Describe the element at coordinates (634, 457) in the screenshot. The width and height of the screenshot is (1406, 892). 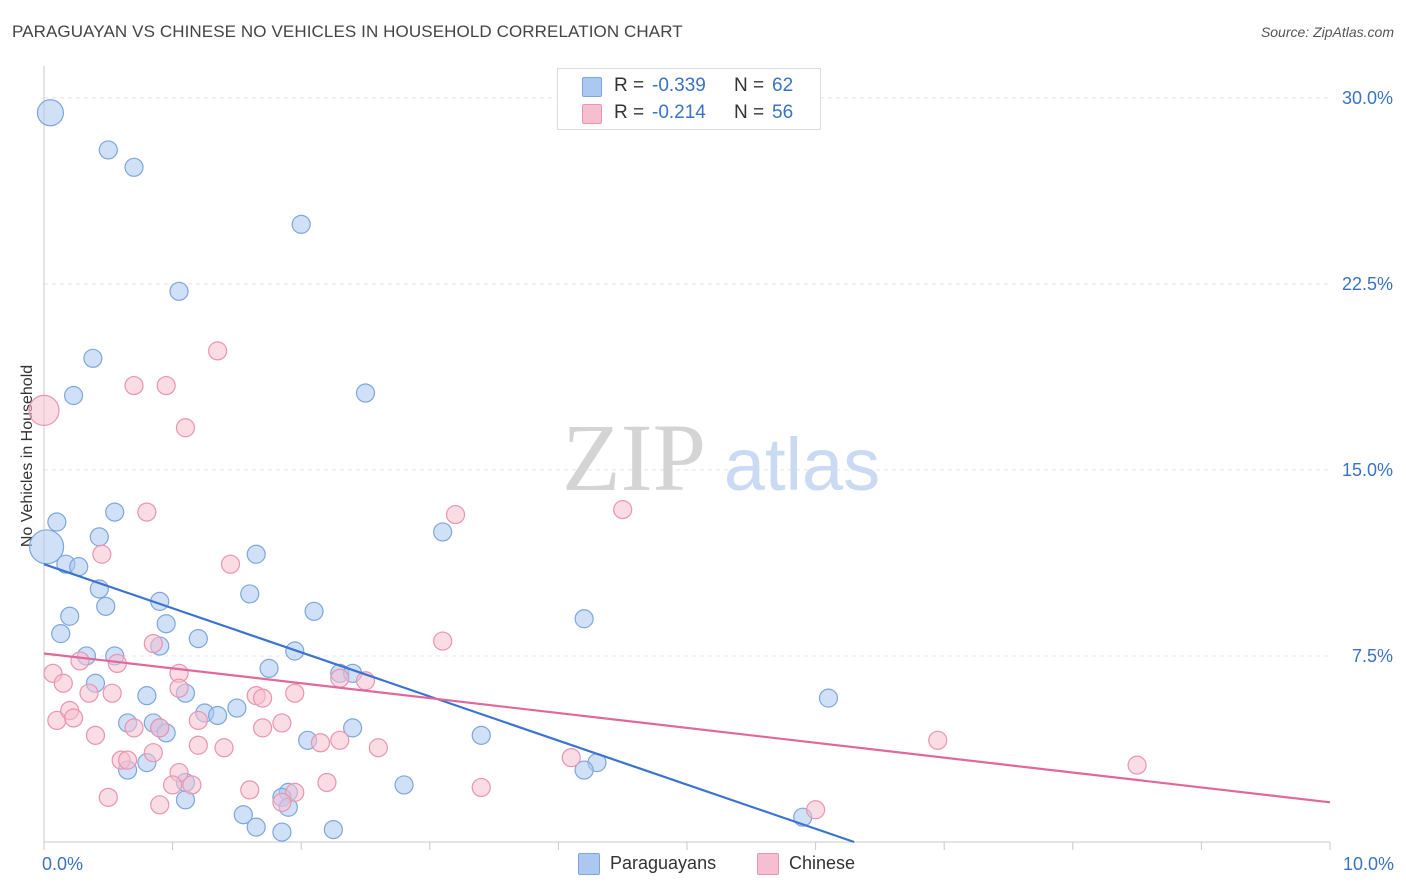
I see `watermark-zip: ZIP` at that location.